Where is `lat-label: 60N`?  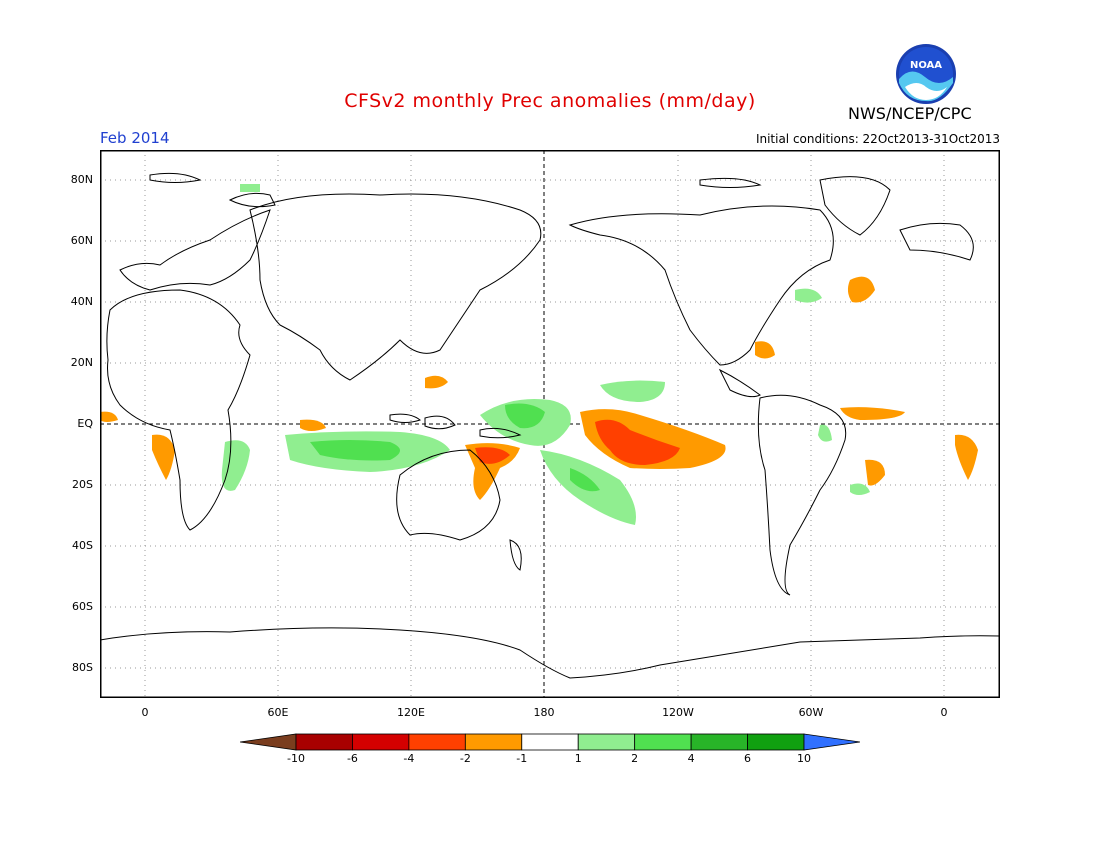 lat-label: 60N is located at coordinates (81, 240).